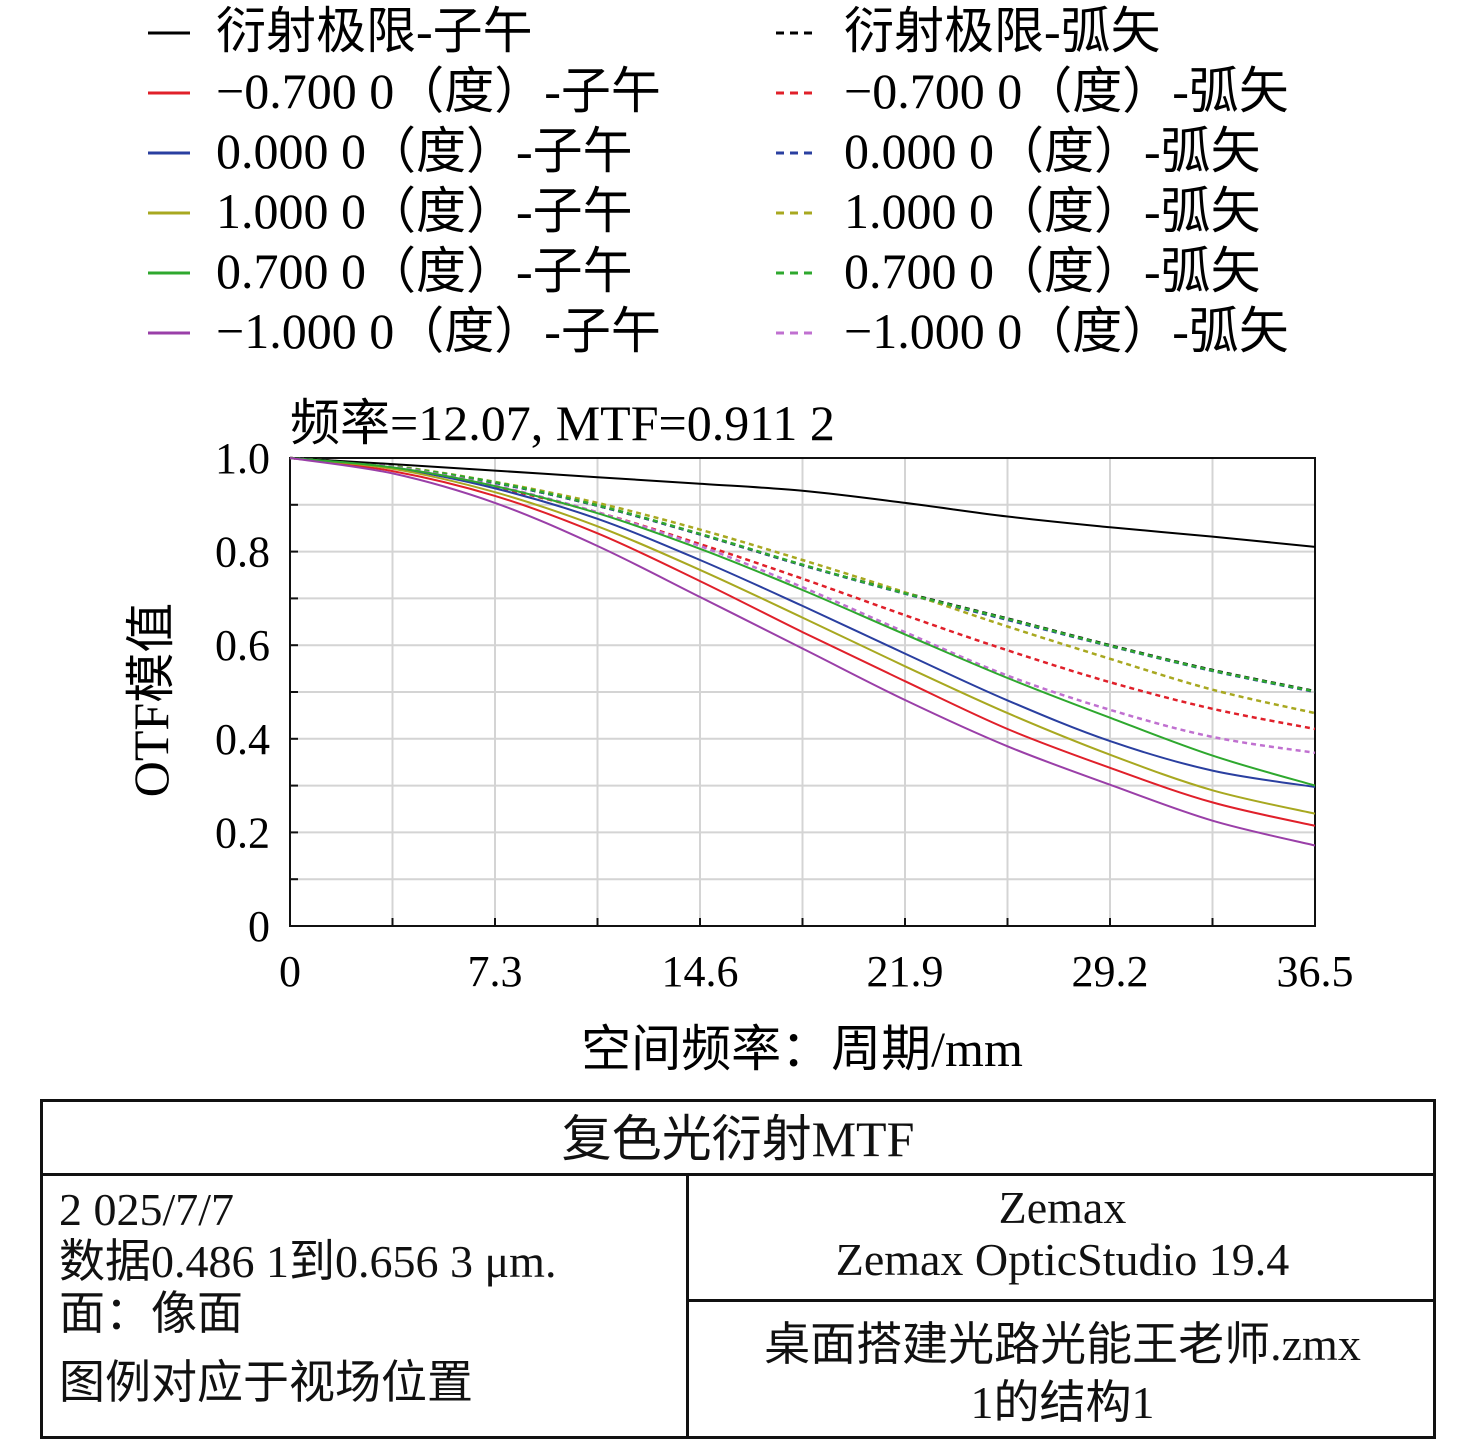 The width and height of the screenshot is (1476, 1447). I want to click on info-file-2: 1的结构1, so click(1062, 1402).